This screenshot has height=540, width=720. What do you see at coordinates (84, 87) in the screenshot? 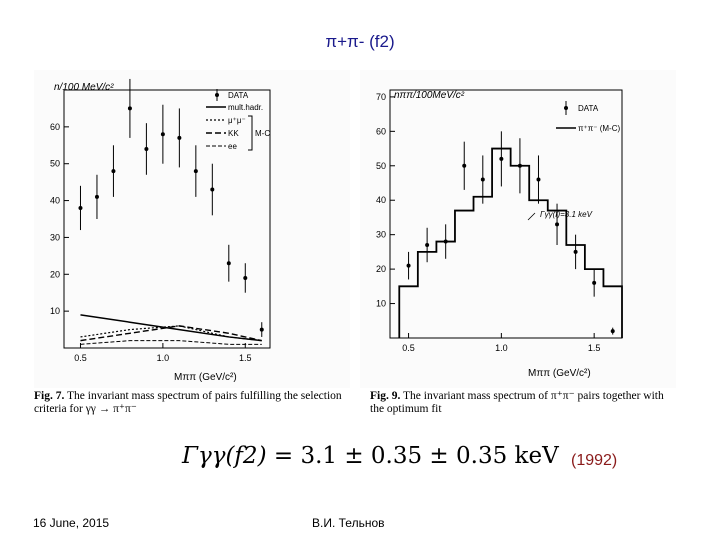
I see `fig7-ylabel: n/100 MeV/c²` at bounding box center [84, 87].